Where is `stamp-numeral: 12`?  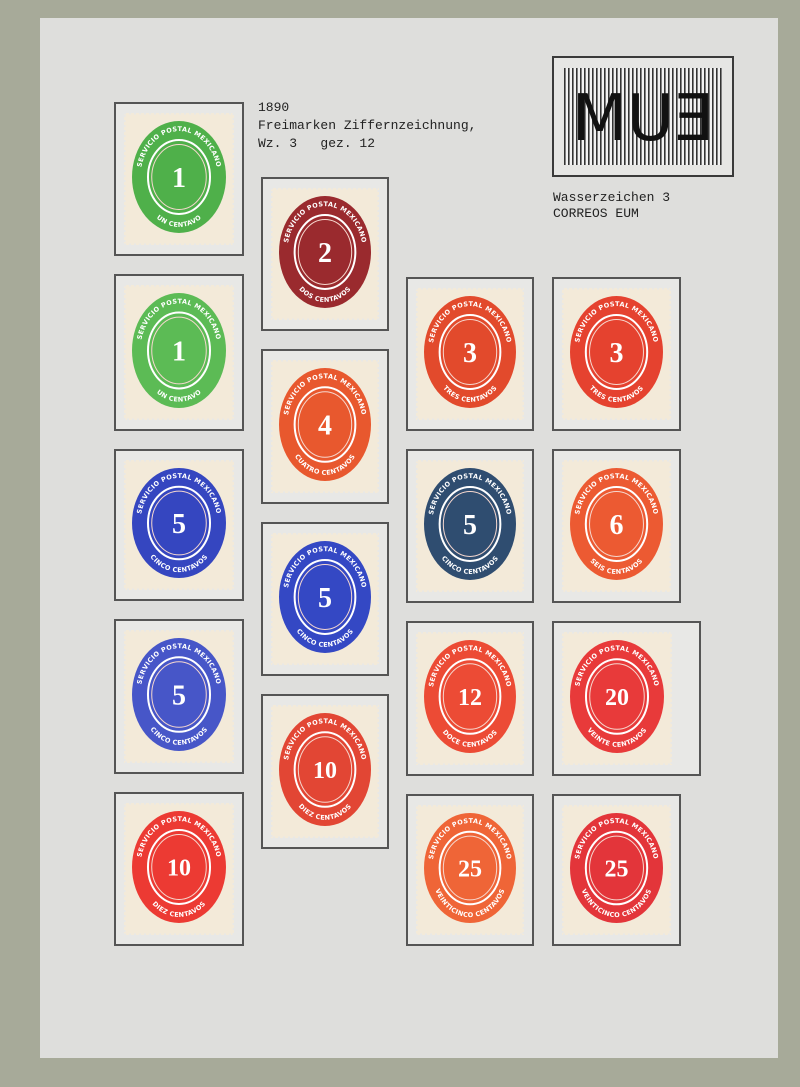 stamp-numeral: 12 is located at coordinates (470, 698).